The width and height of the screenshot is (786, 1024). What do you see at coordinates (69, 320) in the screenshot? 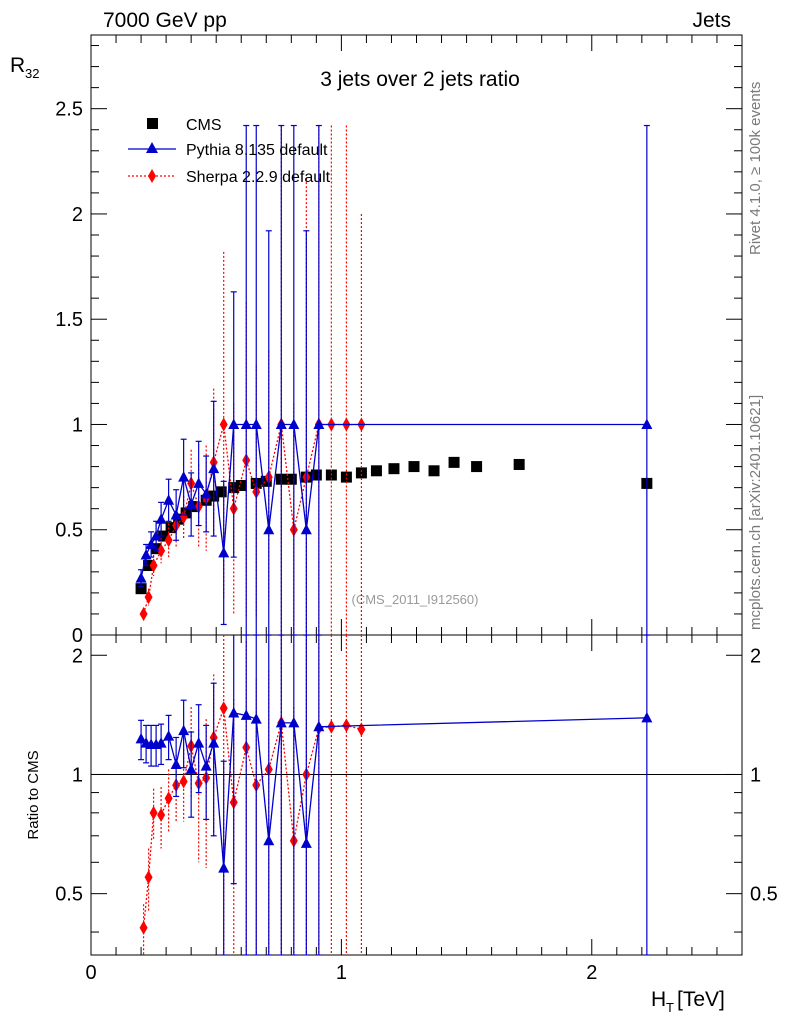
I see `main-y-tick-label: 1.5` at bounding box center [69, 320].